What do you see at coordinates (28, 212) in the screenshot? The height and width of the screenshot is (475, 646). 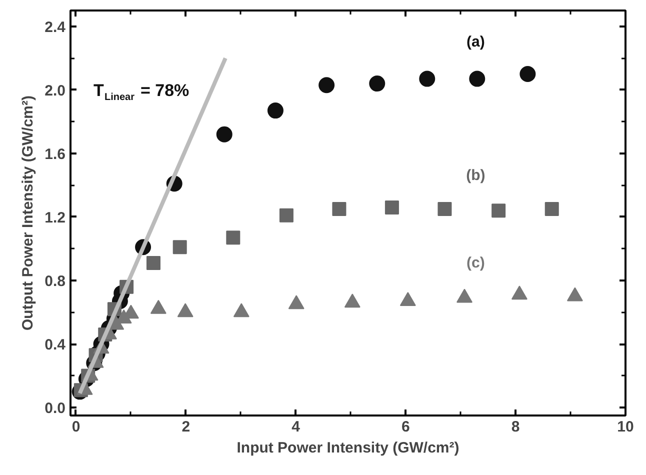 I see `y-axis-title: Output Power Intensity (GW/cm²)` at bounding box center [28, 212].